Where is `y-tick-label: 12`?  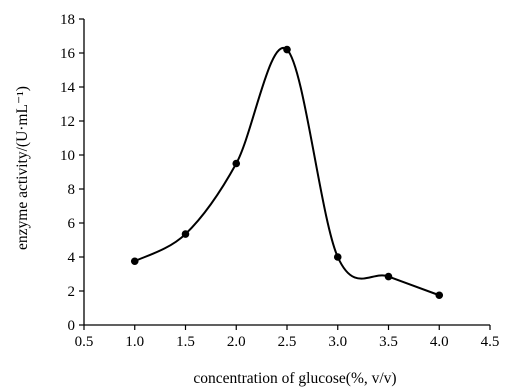
y-tick-label: 12 is located at coordinates (67, 122).